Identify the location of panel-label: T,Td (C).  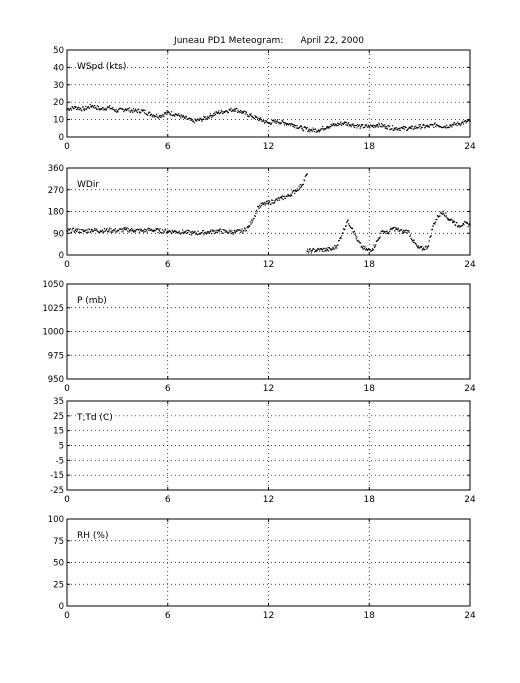
(94, 418).